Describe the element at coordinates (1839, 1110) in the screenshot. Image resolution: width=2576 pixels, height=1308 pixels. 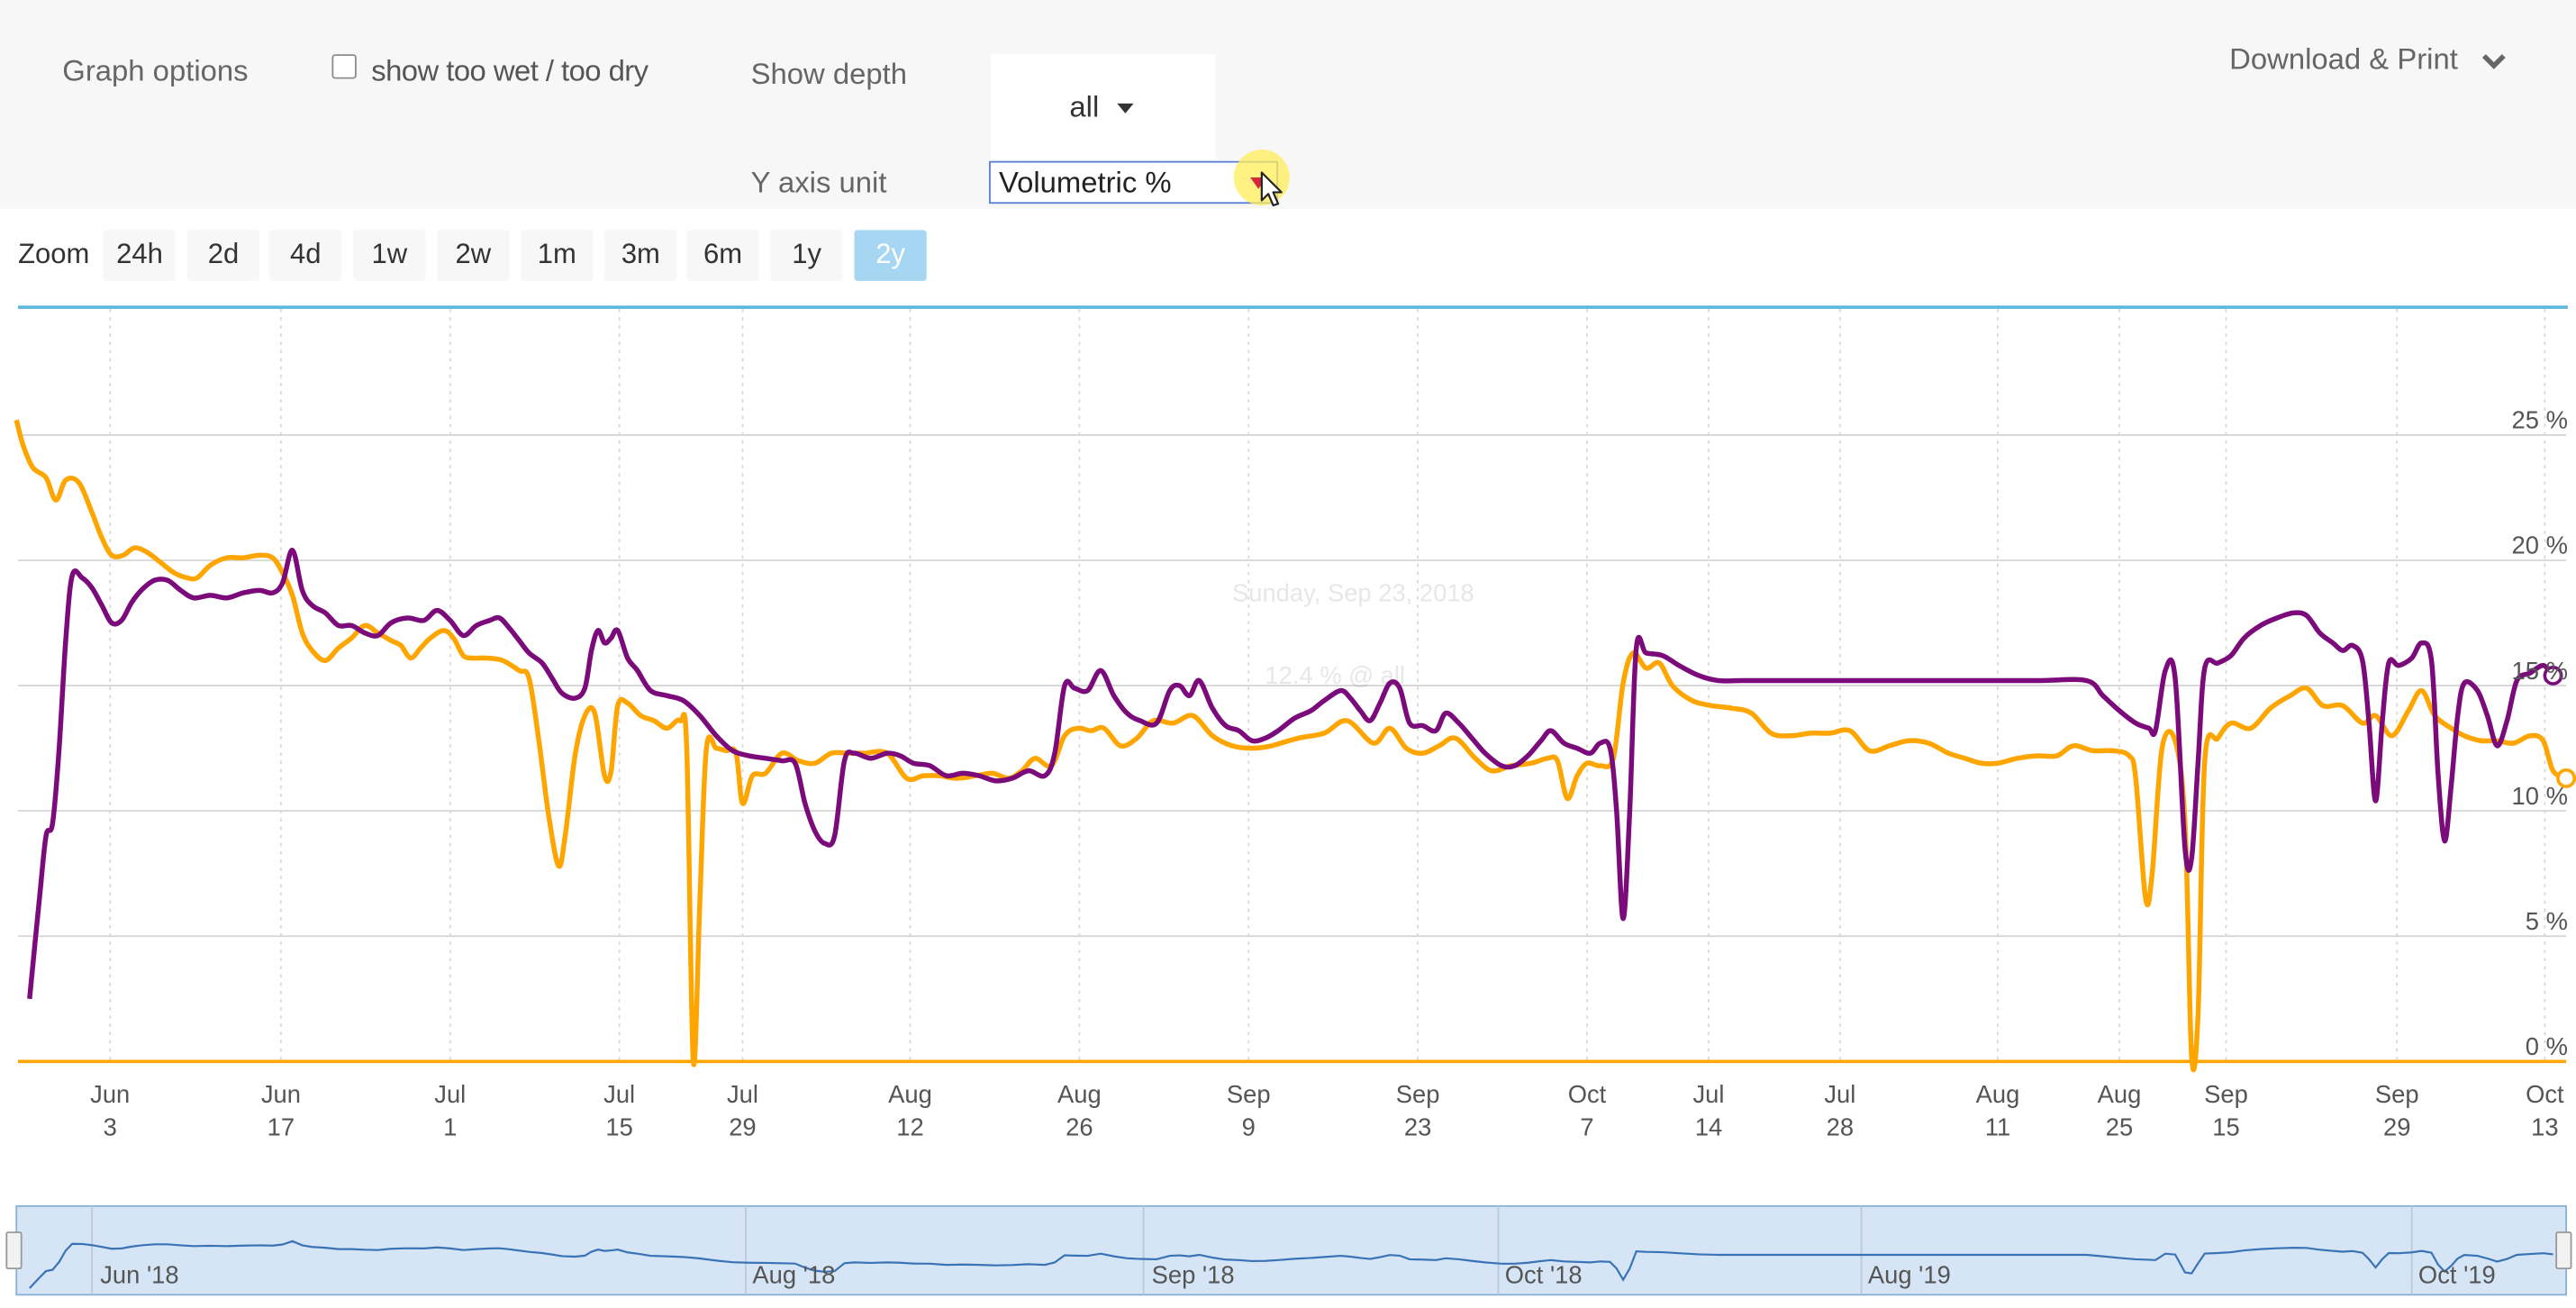
I see `x-tick-label: Jul 28` at that location.